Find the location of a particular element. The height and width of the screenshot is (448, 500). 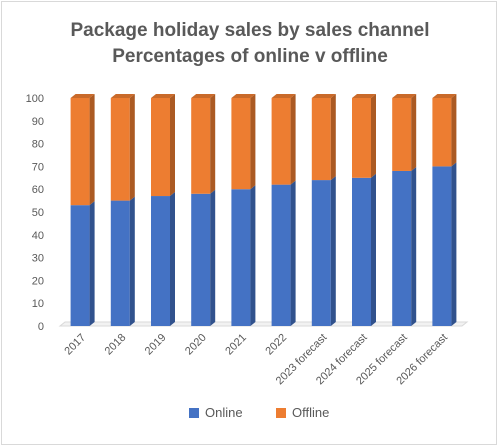

legend-swatch-offline is located at coordinates (281, 412).